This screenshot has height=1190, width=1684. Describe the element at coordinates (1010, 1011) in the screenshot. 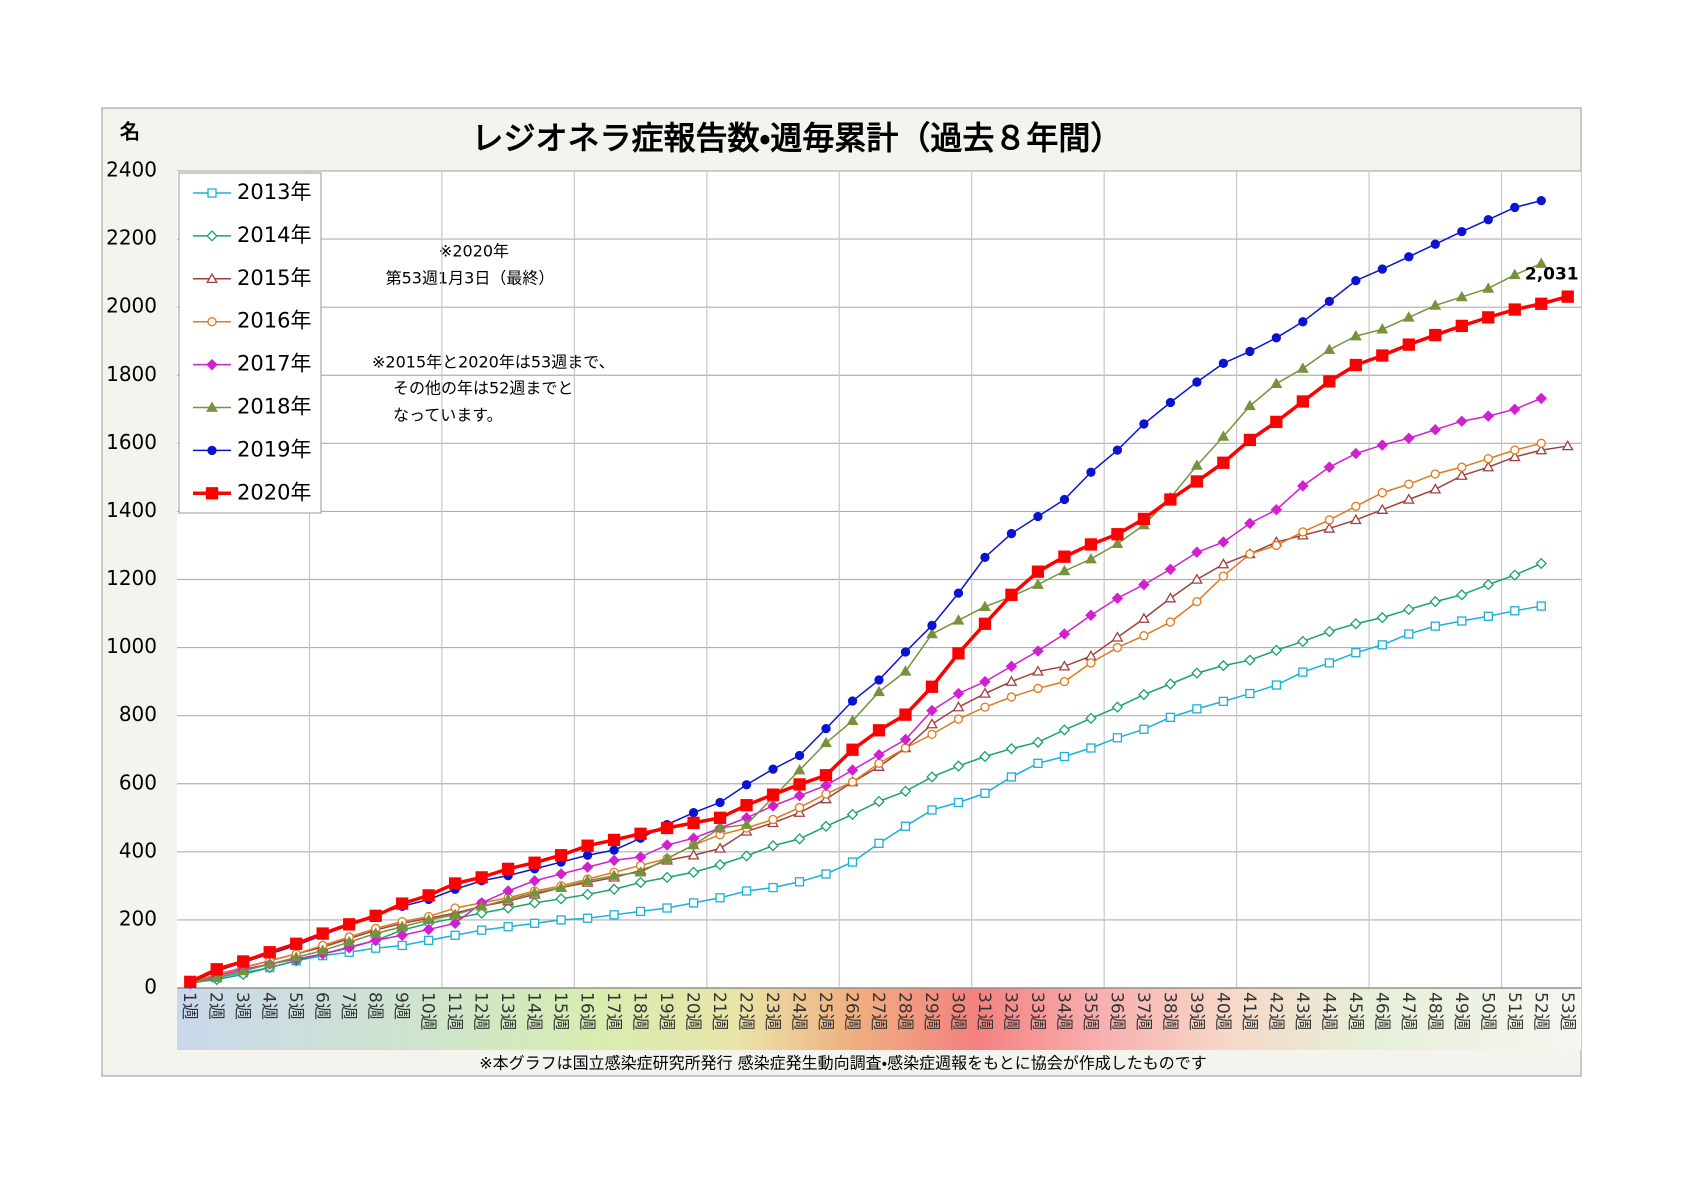

I see `x-tick-label: 32週` at that location.